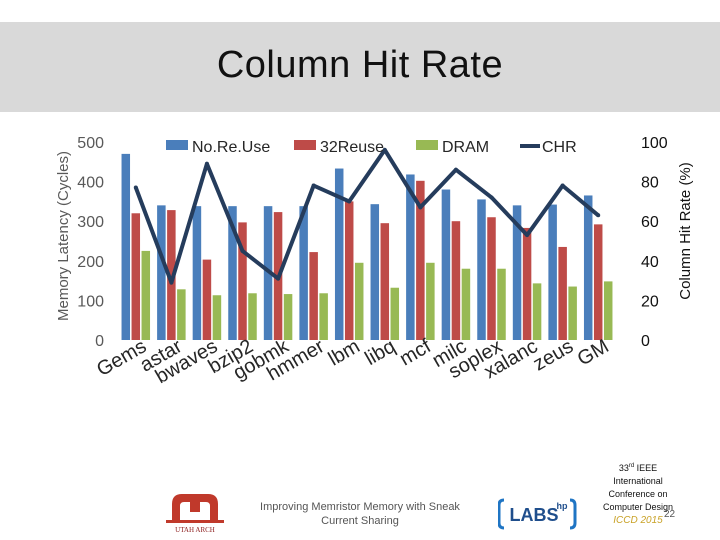 This screenshot has width=720, height=540. Describe the element at coordinates (217, 317) in the screenshot. I see `bar-dram-bwaves` at that location.